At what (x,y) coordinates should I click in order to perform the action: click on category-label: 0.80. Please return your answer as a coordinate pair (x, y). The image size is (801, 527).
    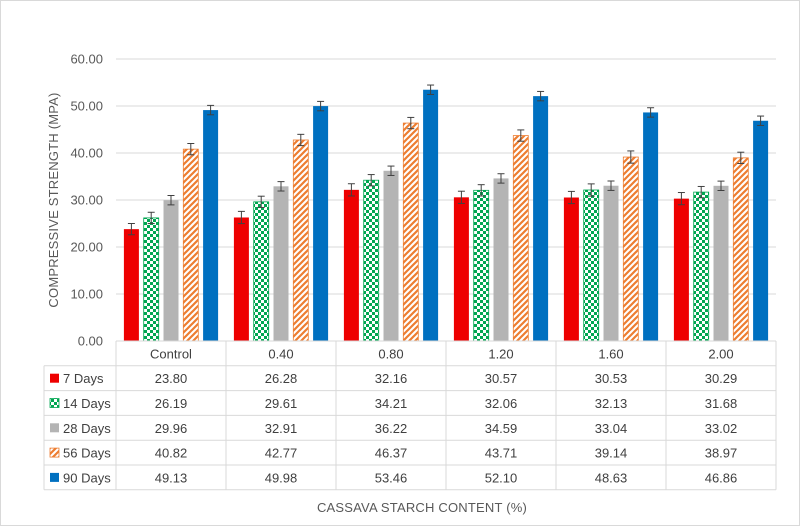
    Looking at the image, I should click on (390, 353).